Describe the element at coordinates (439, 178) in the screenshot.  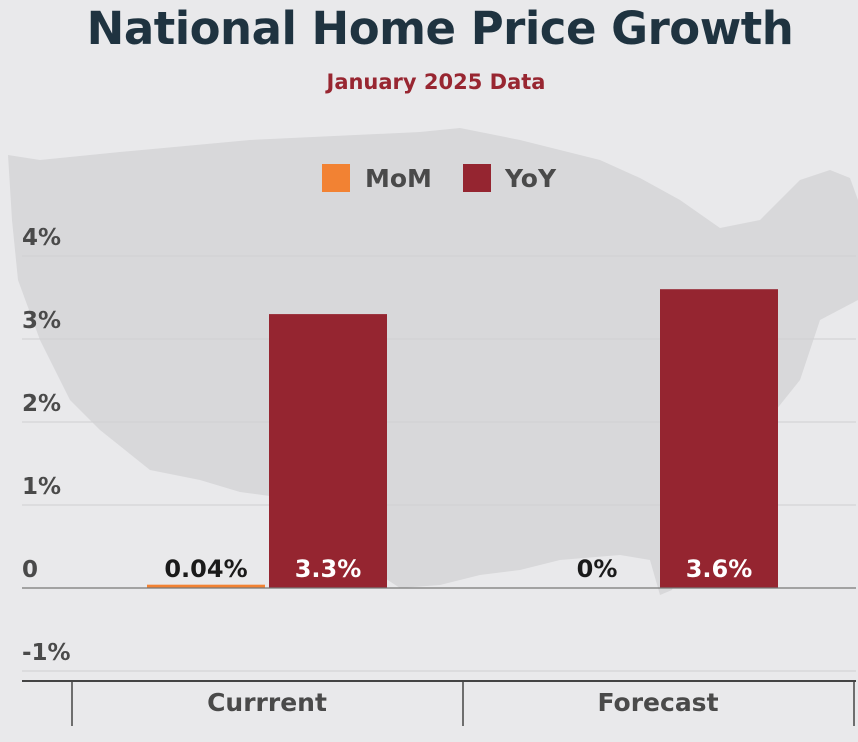
I see `legend: MoM YoY` at that location.